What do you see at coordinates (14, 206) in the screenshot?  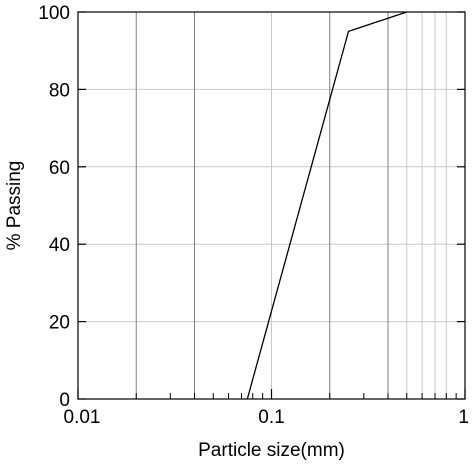 I see `y-axis-title: % Passing` at bounding box center [14, 206].